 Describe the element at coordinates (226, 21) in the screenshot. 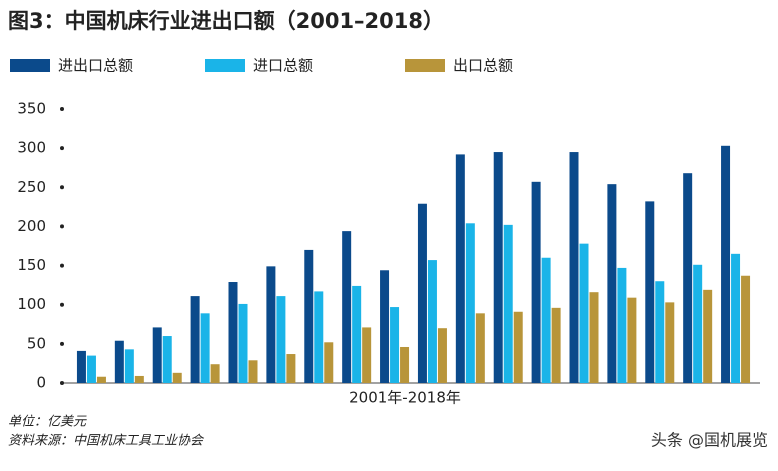

I see `chart-title: 图3：中国机床行业进出口额（2001–2018）` at that location.